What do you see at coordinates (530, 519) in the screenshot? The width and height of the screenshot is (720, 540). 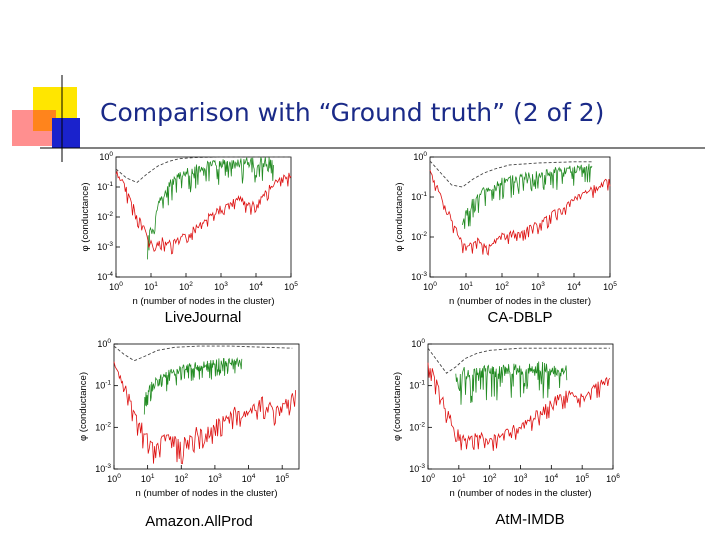 I see `caption-atm-imdb: AtM-IMDB` at bounding box center [530, 519].